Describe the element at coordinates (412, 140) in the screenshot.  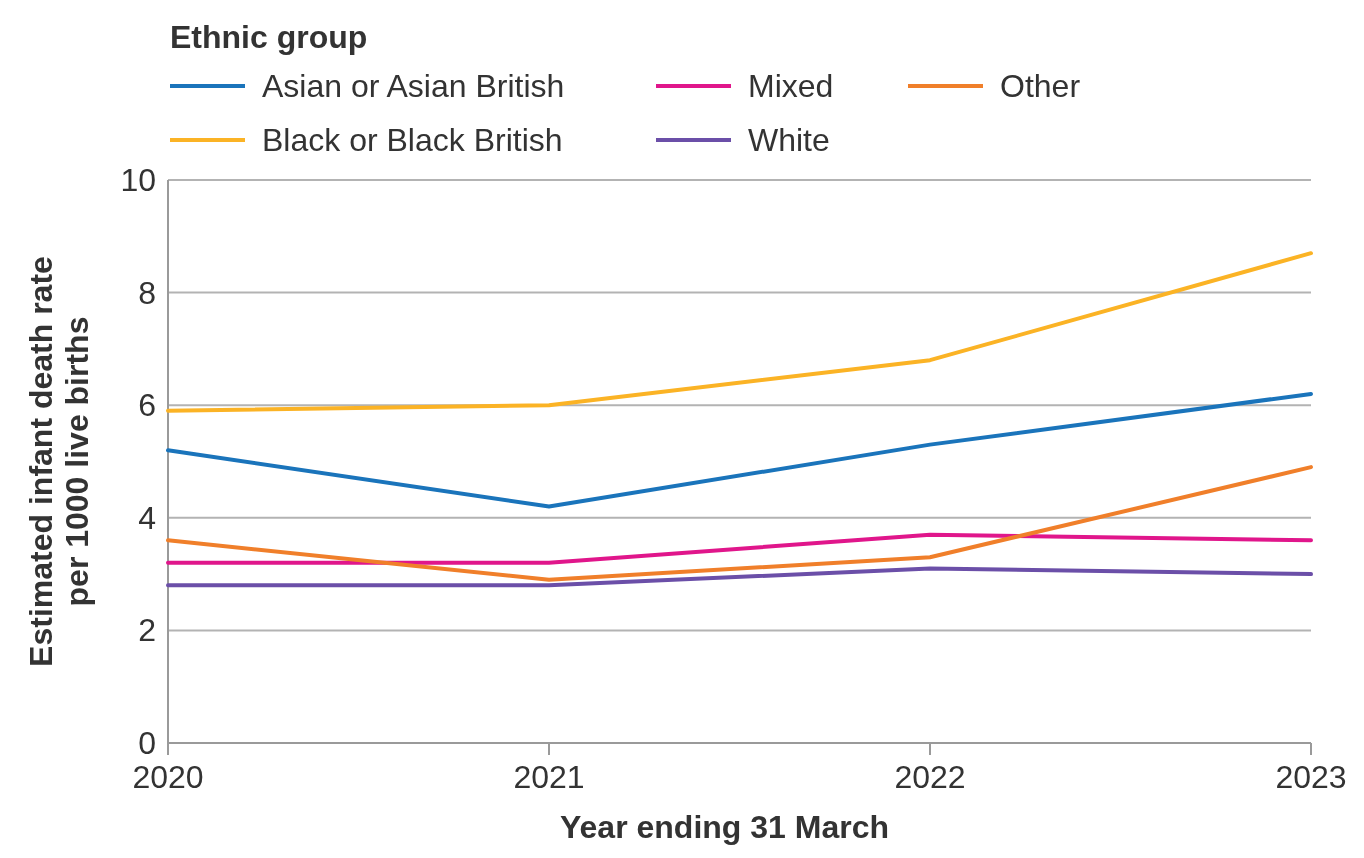
I see `legend-label: Black or Black British` at that location.